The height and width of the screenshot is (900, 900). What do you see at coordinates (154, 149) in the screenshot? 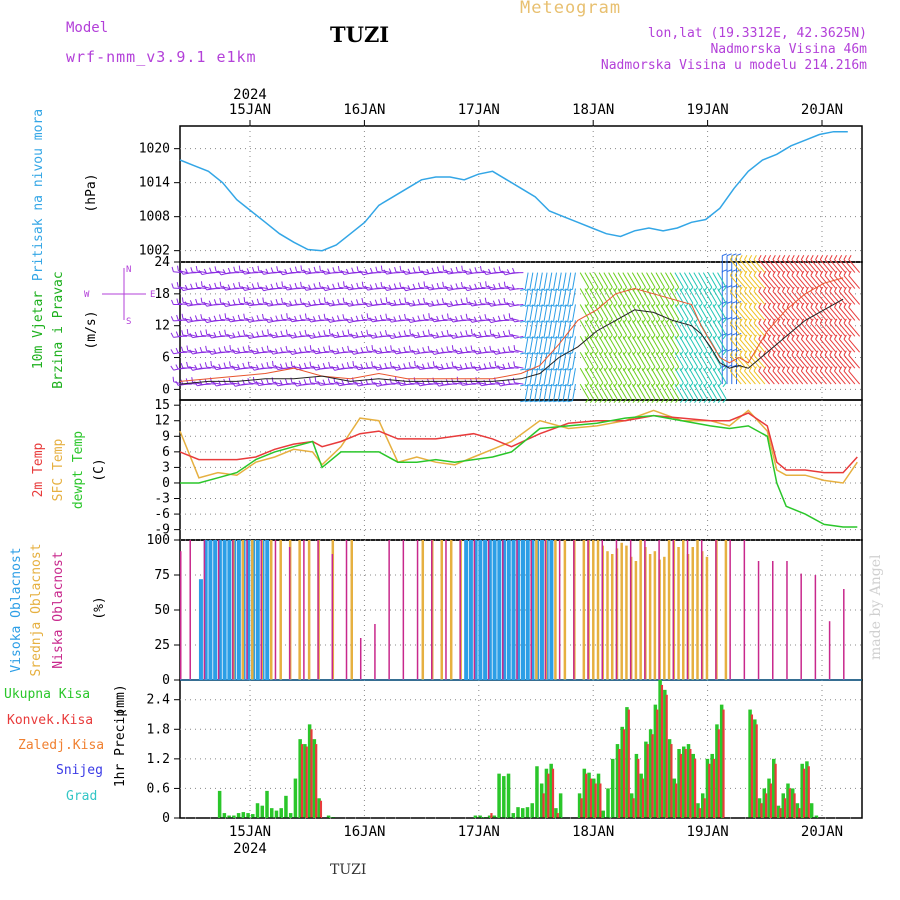
I see `y-tick-label: 1020` at bounding box center [154, 149].